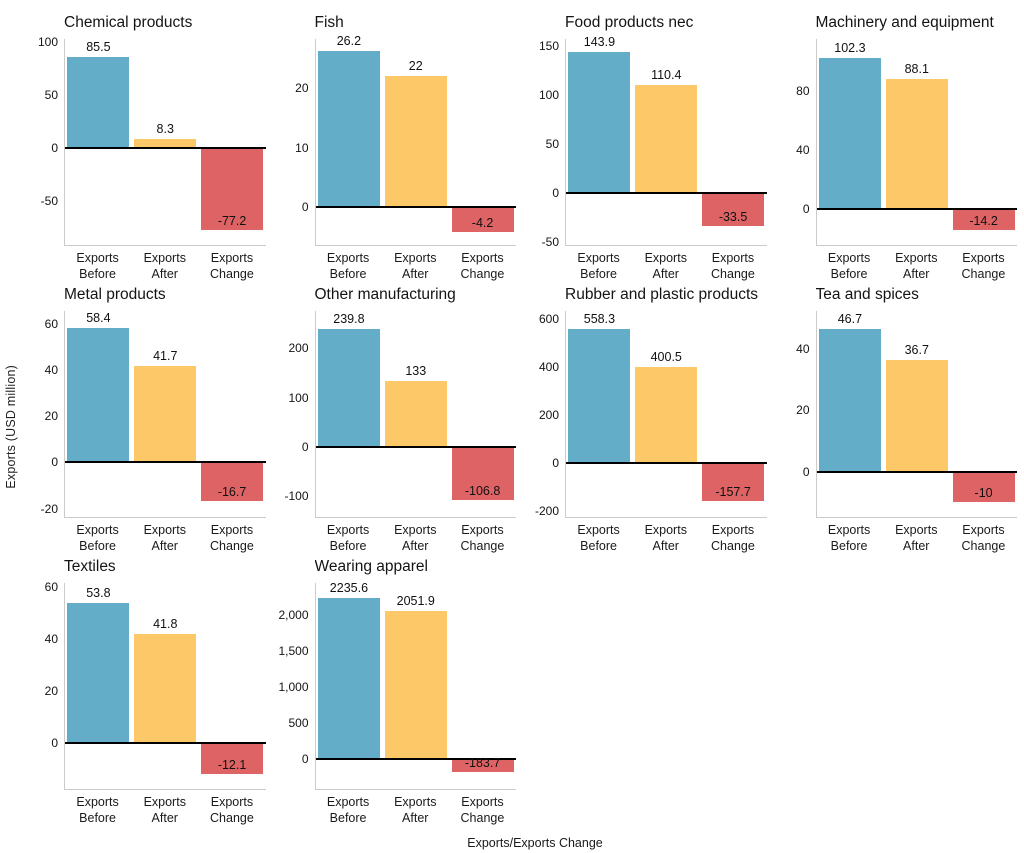  What do you see at coordinates (552, 144) in the screenshot?
I see `y-tick-label: 50` at bounding box center [552, 144].